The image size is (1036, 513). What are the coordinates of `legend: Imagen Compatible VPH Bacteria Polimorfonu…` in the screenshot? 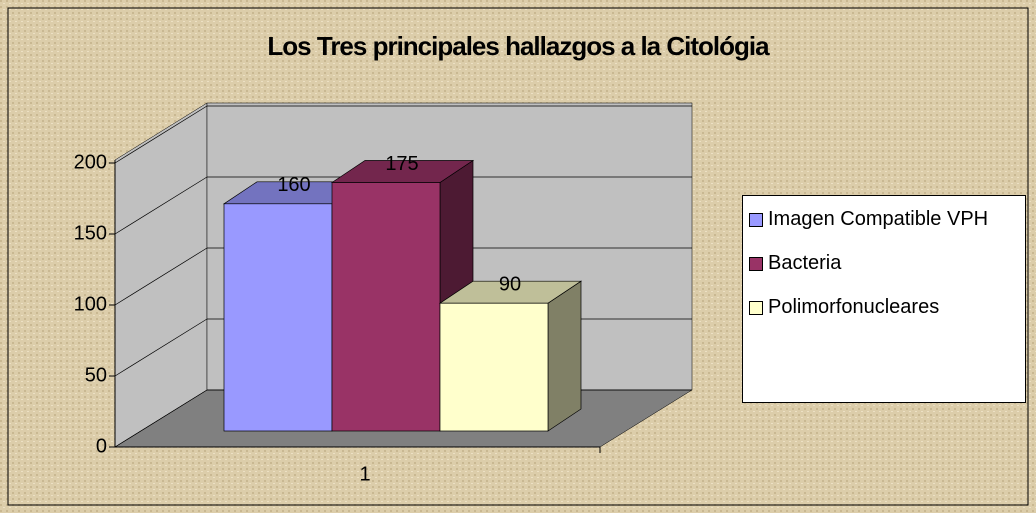 It's located at (884, 299).